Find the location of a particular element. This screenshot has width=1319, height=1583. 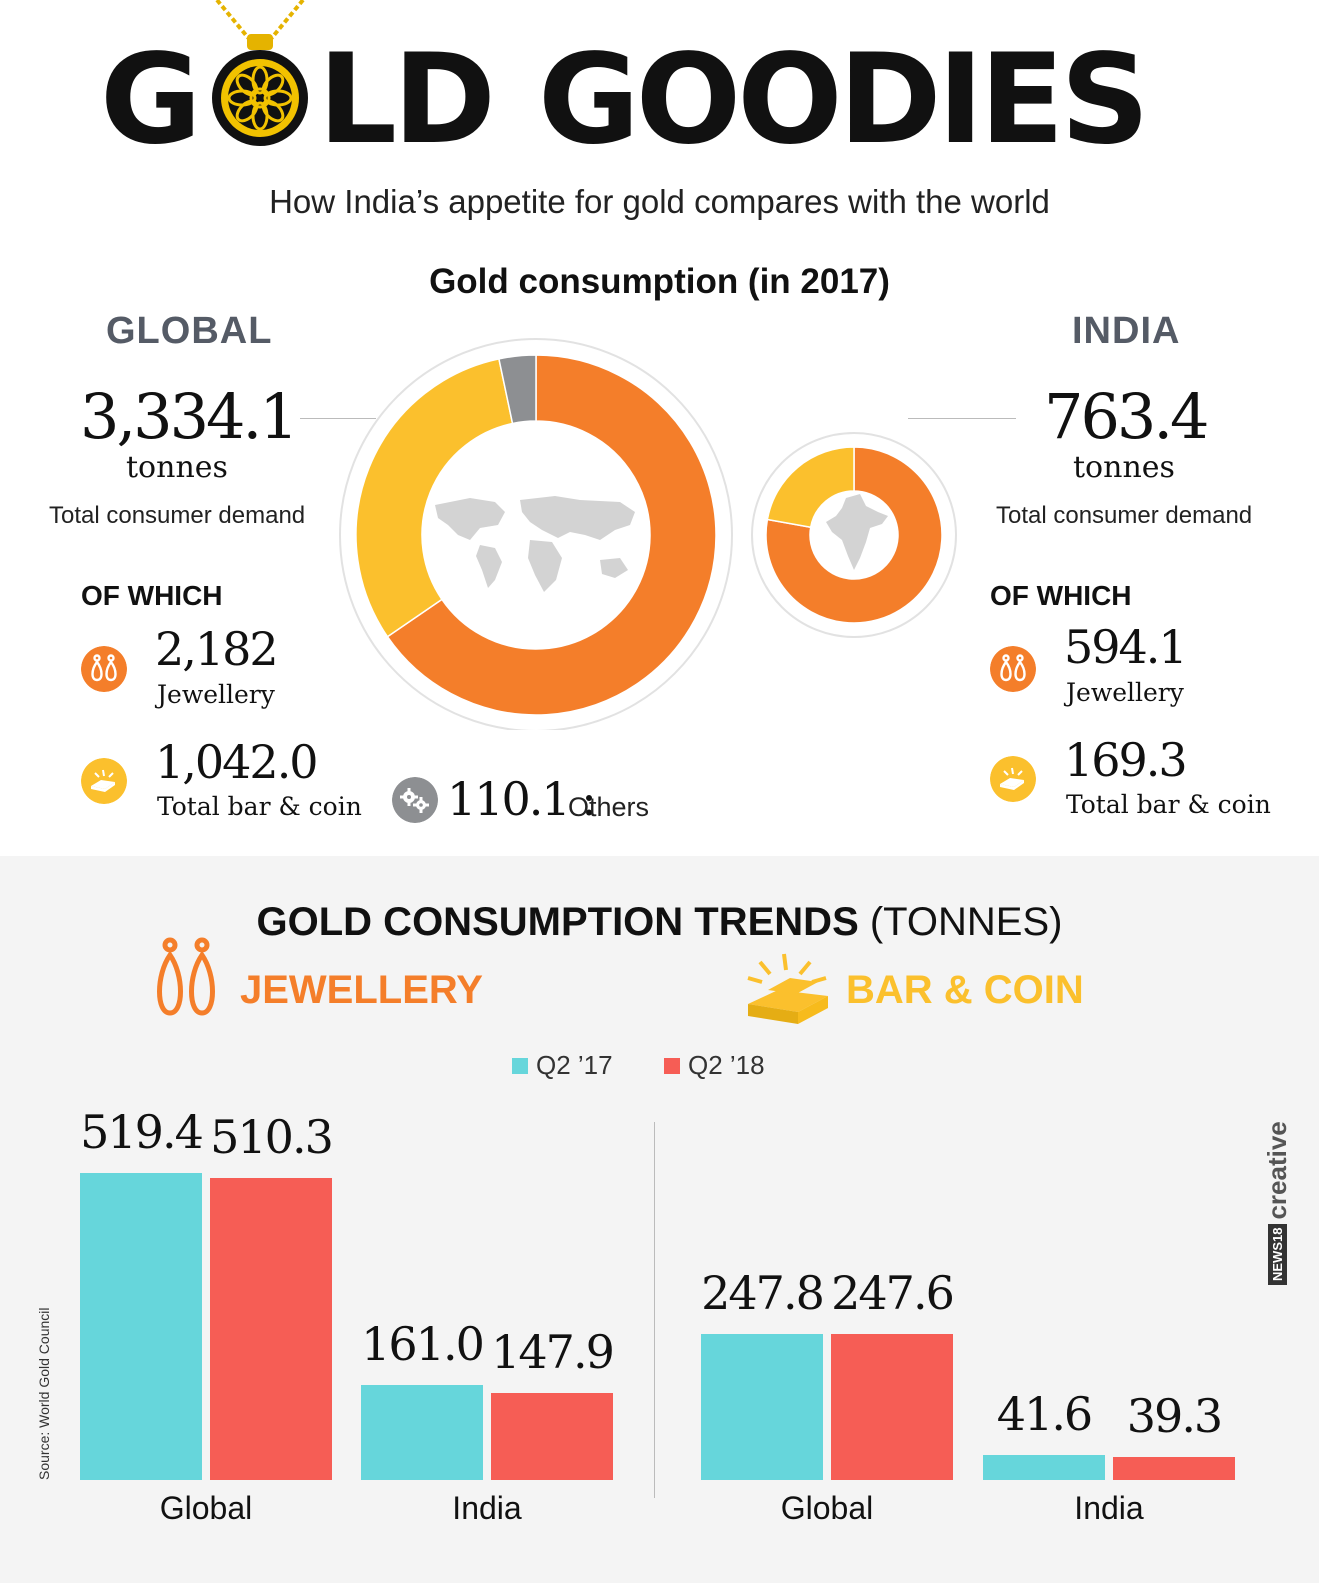

global-jewellery-label: Jewellery is located at coordinates (216, 694).